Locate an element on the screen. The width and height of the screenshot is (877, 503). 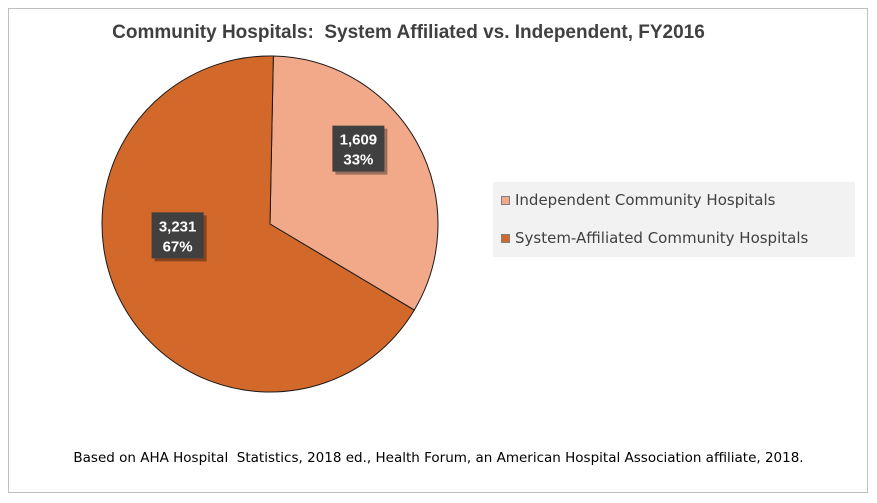
data-label-system-affiliated: 3,231 67% is located at coordinates (179, 237).